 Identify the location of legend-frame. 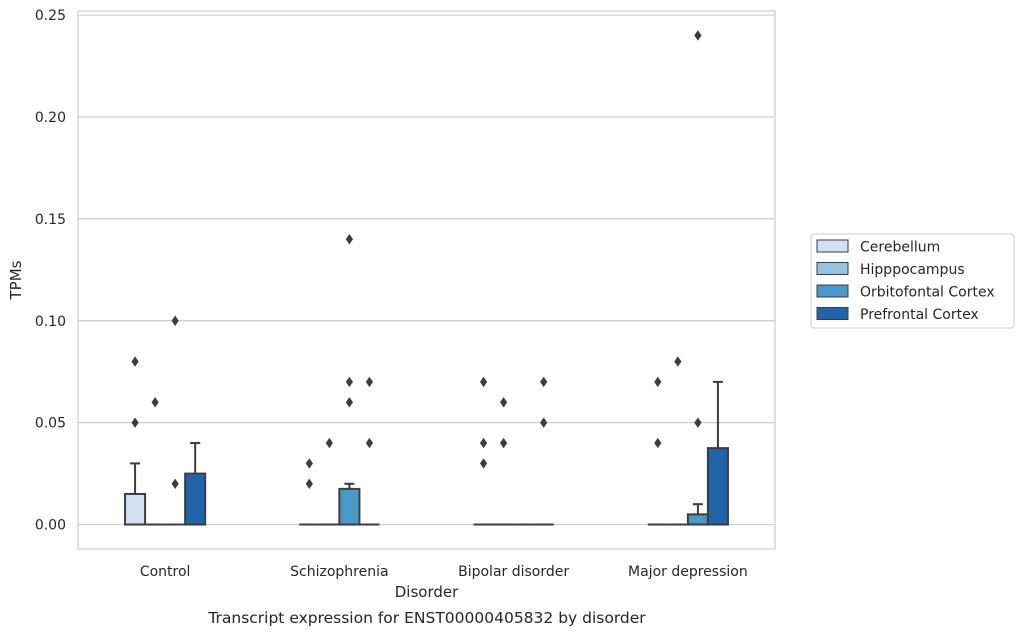
(912, 281).